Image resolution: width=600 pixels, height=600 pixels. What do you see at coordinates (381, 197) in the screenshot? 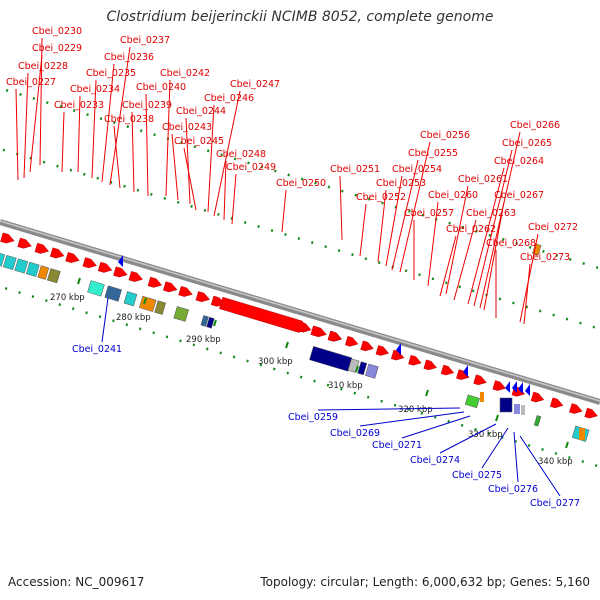
I see `gene-label-cbei_0252: Cbei_0252` at bounding box center [381, 197].